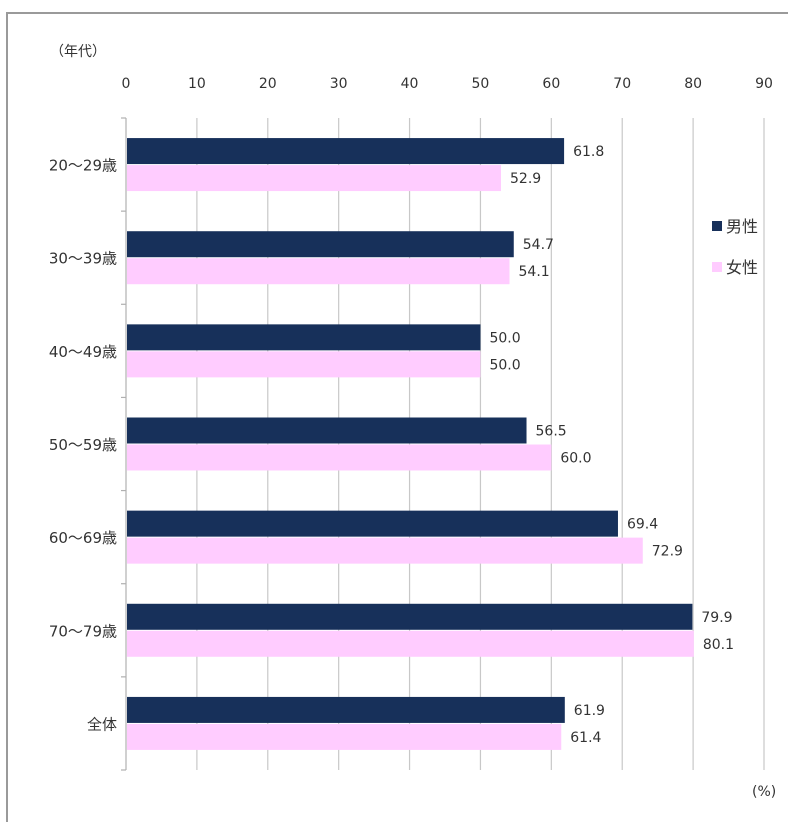 Image resolution: width=790 pixels, height=822 pixels. I want to click on x-tick-label: 10, so click(197, 84).